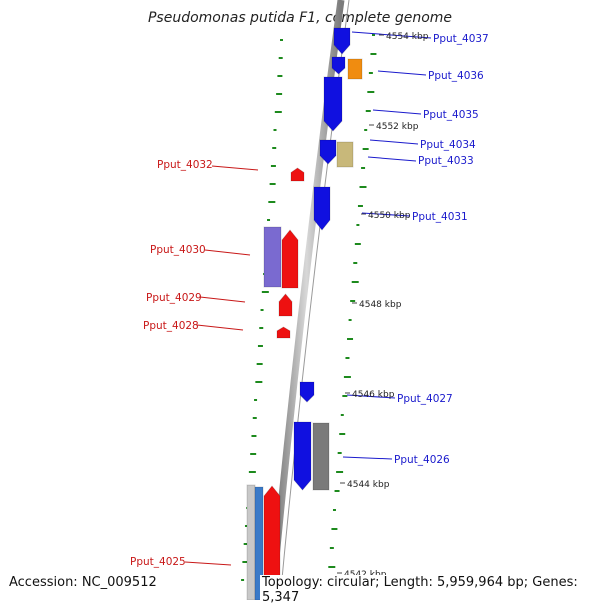  Describe the element at coordinates (158, 562) in the screenshot. I see `gene-label-pput-4025: Pput_4025` at that location.